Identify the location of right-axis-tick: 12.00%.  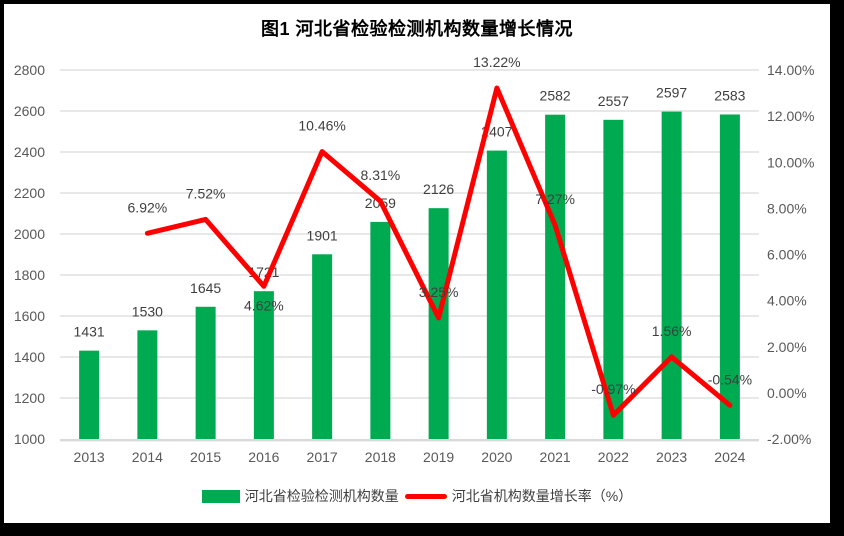
(790, 116).